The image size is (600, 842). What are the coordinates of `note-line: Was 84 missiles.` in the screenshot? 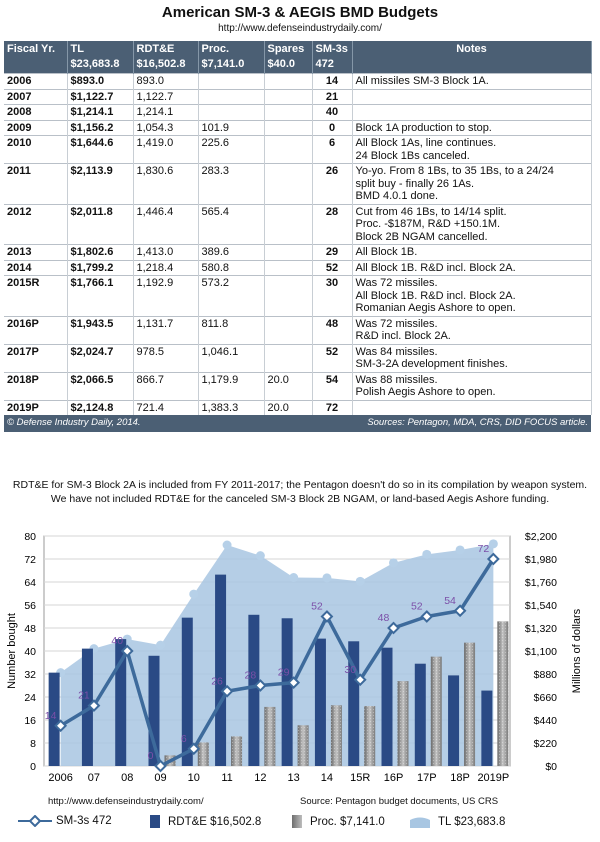 It's located at (396, 351).